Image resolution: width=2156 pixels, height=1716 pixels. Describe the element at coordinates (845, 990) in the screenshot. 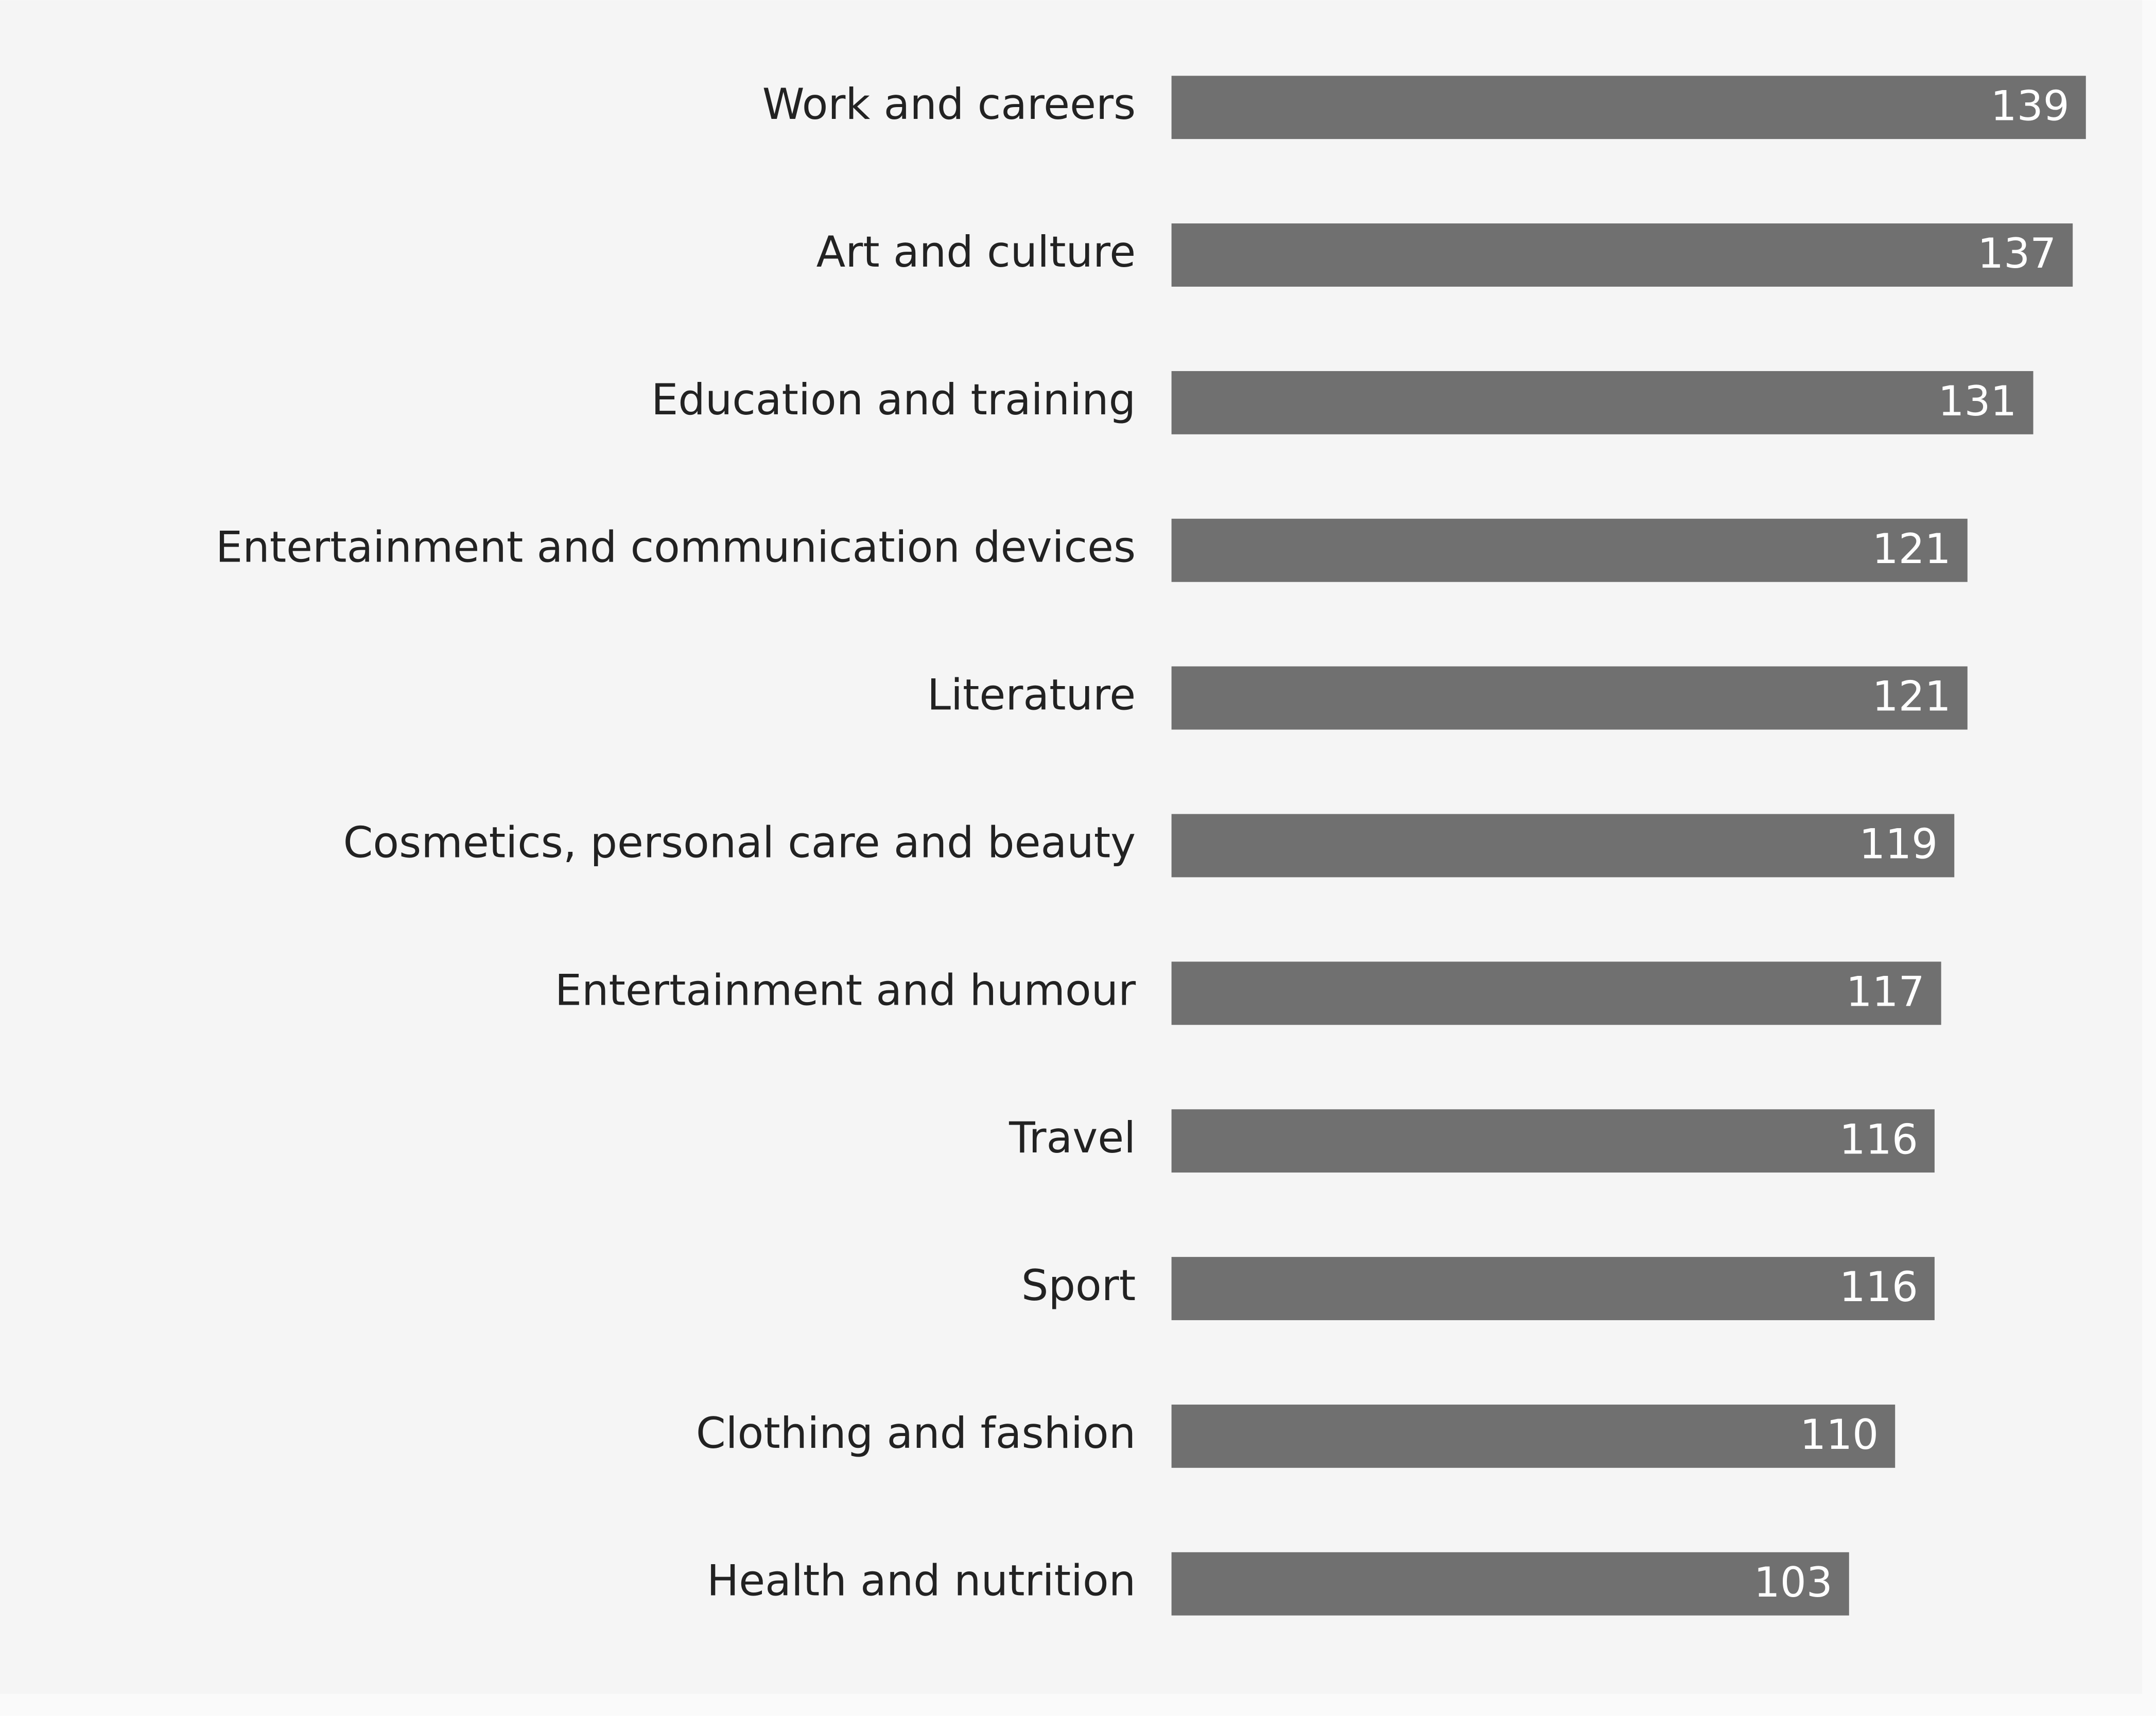

I see `category-label: Entertainment and humour` at that location.